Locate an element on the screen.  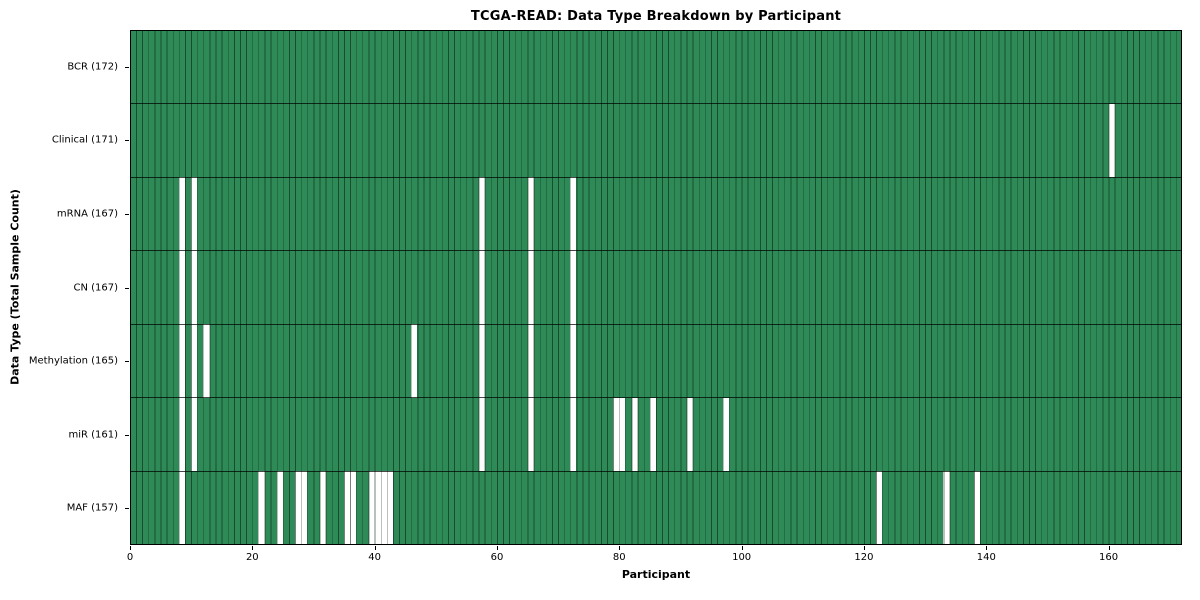
x-tick-label: 120 is located at coordinates (864, 557).